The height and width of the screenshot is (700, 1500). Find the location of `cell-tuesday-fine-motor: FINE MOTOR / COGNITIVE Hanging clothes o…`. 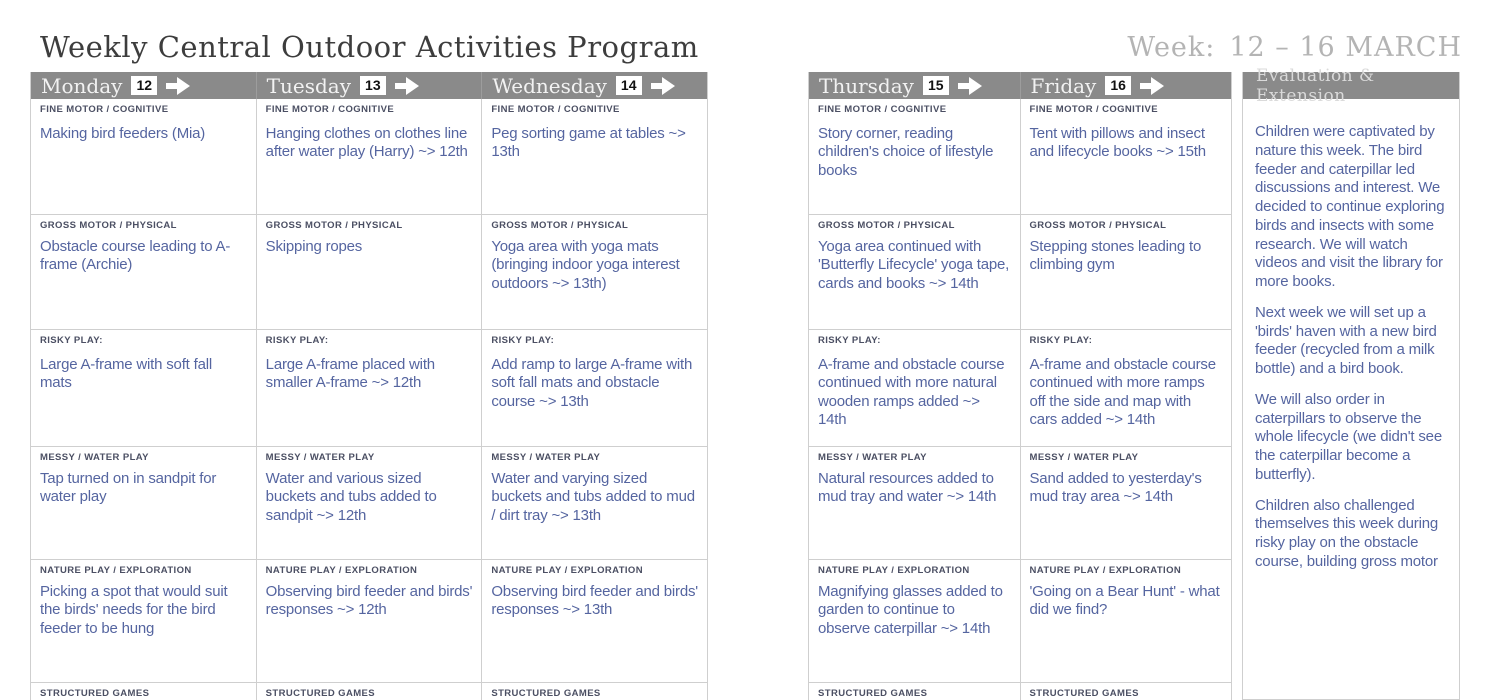

cell-tuesday-fine-motor: FINE MOTOR / COGNITIVE Hanging clothes o… is located at coordinates (369, 157).